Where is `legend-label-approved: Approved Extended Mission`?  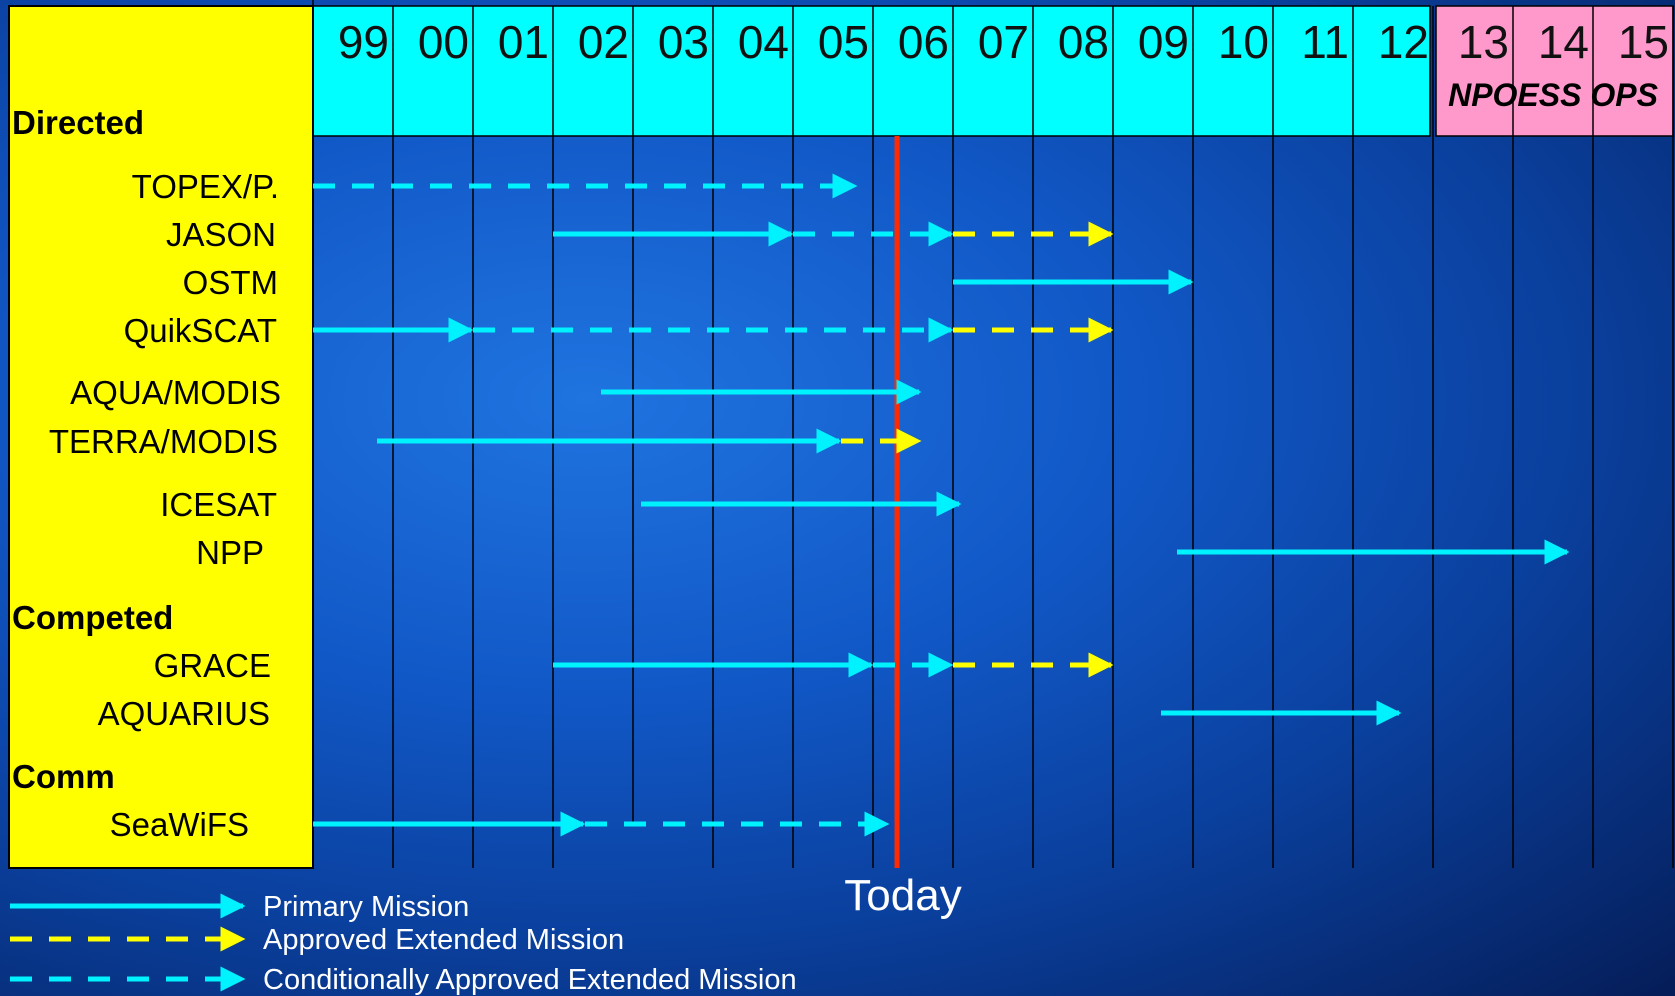
legend-label-approved: Approved Extended Mission is located at coordinates (443, 940).